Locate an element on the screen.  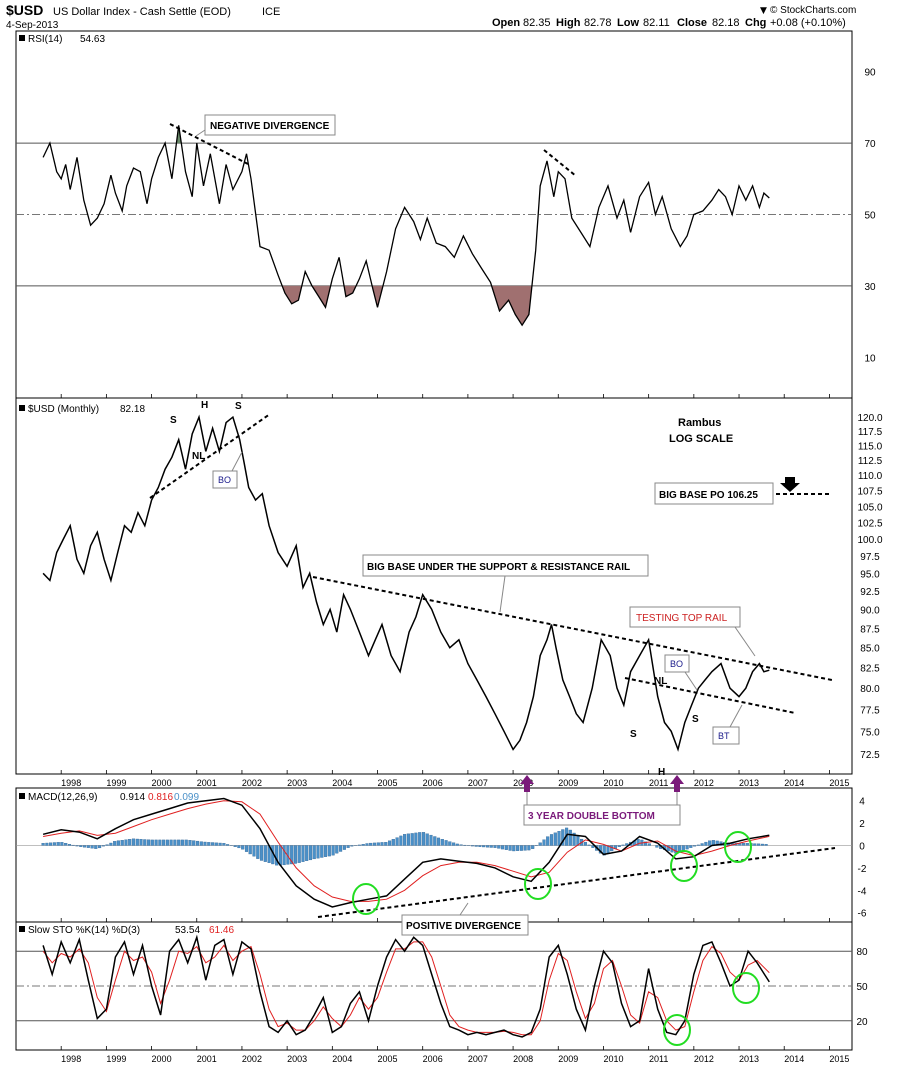
sto-legend-swatch is located at coordinates (22, 929).